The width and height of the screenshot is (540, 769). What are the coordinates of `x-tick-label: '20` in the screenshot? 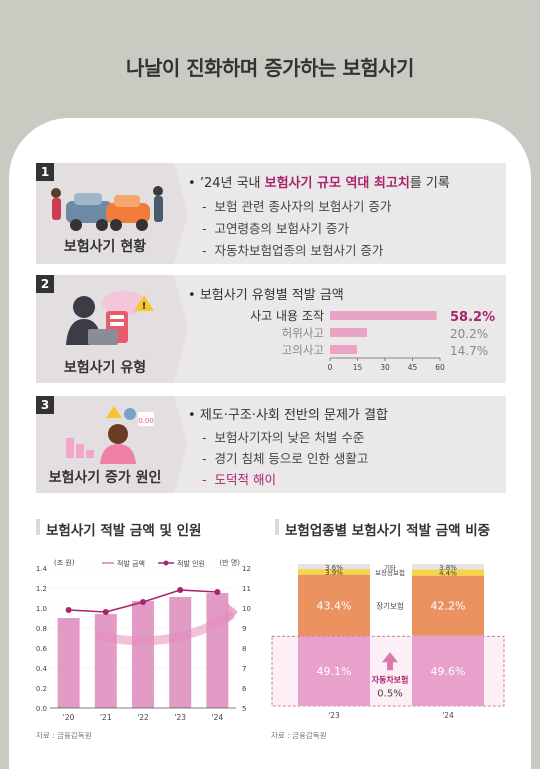 It's located at (69, 717).